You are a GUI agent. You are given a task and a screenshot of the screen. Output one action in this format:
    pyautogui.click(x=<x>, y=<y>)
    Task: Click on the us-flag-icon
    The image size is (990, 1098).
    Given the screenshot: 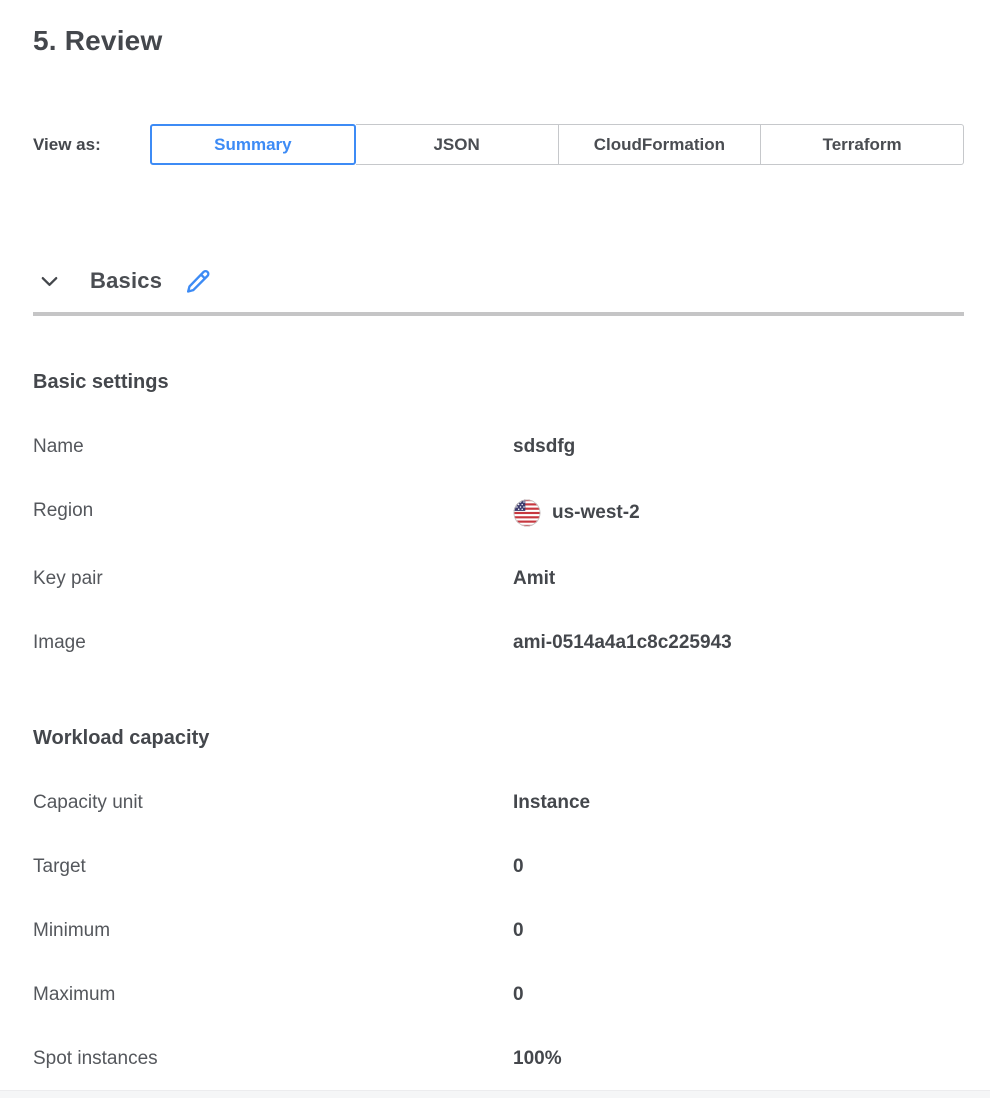 What is the action you would take?
    pyautogui.click(x=527, y=513)
    